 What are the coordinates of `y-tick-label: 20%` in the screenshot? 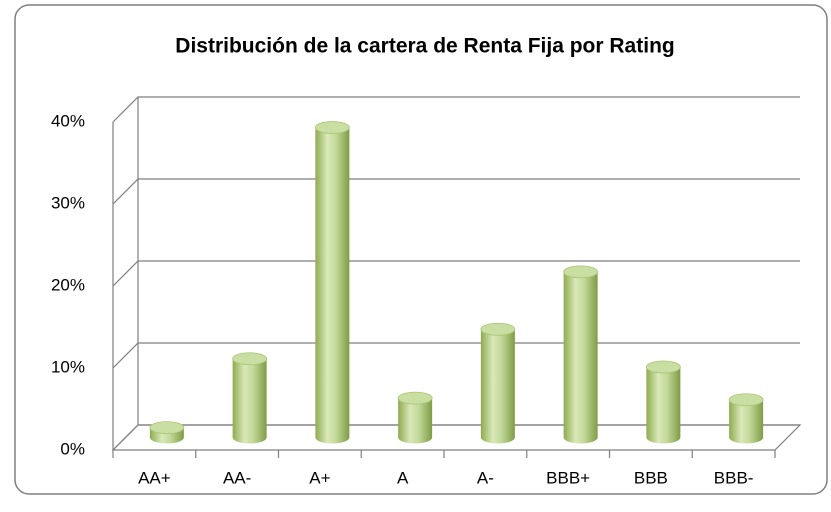 It's located at (68, 284).